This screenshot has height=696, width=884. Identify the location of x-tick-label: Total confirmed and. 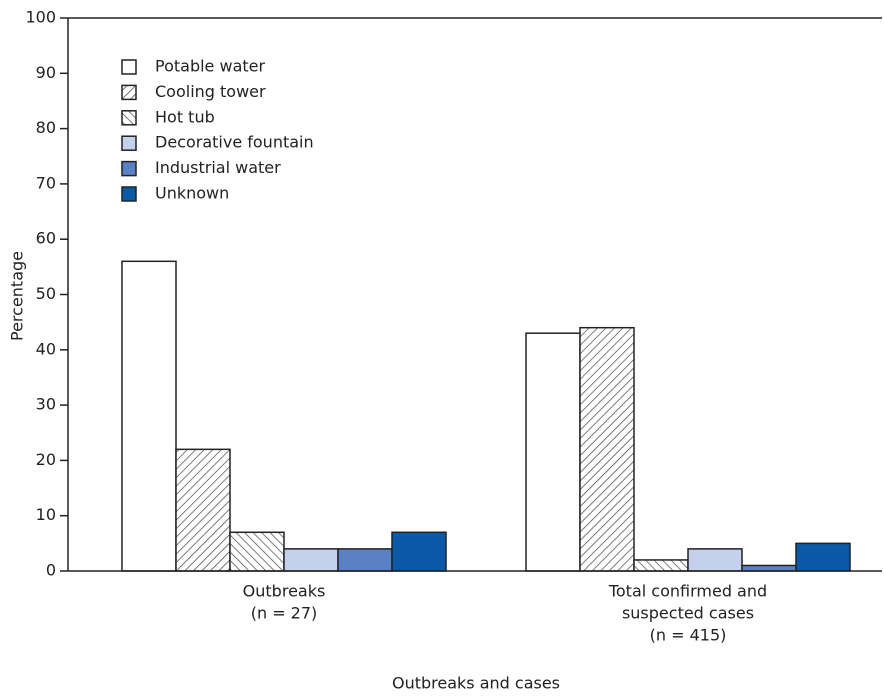
(687, 591).